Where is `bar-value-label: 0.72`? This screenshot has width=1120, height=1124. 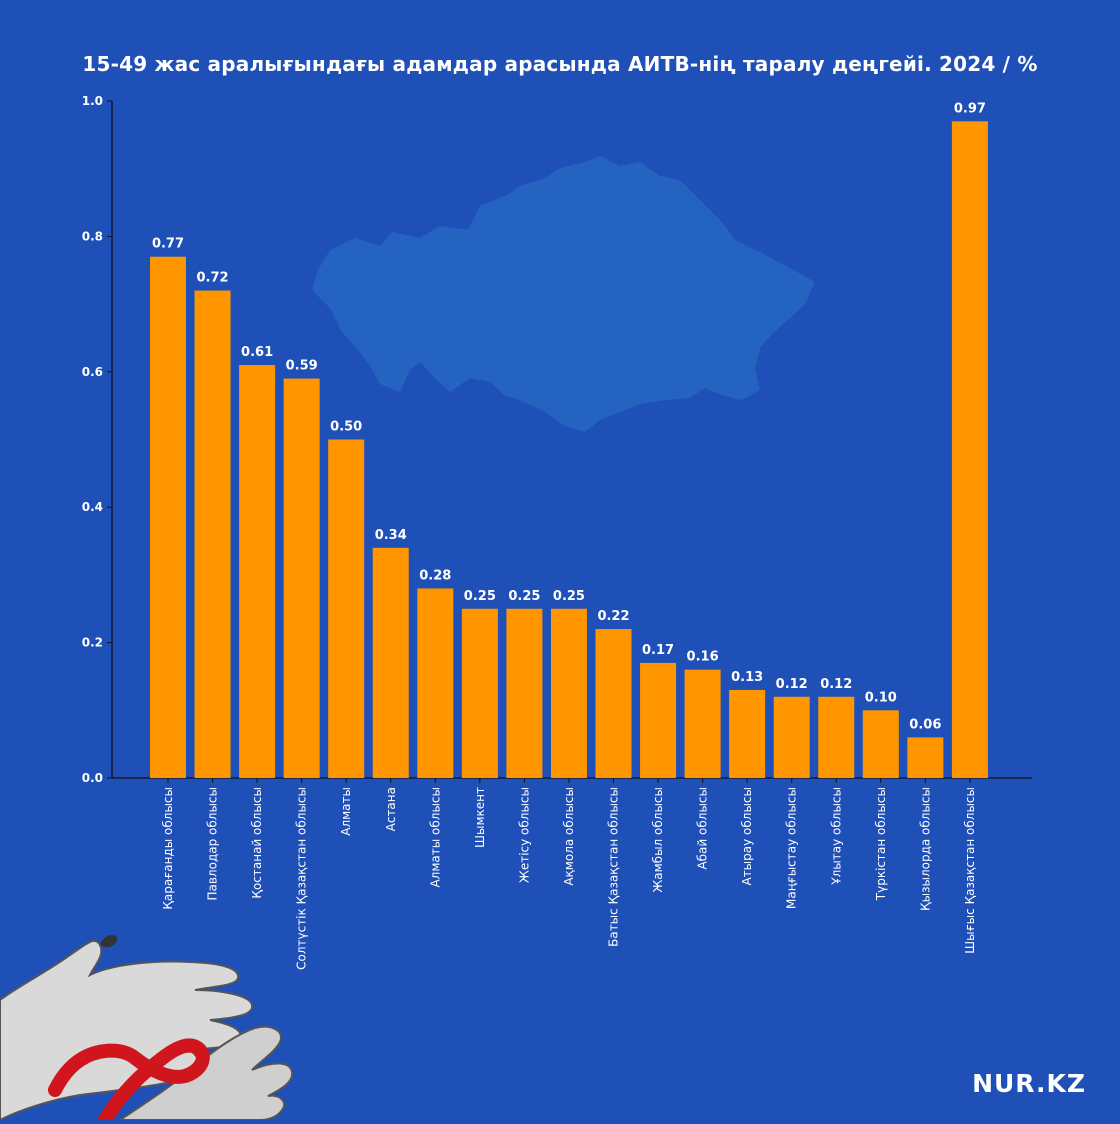 bar-value-label: 0.72 is located at coordinates (213, 278).